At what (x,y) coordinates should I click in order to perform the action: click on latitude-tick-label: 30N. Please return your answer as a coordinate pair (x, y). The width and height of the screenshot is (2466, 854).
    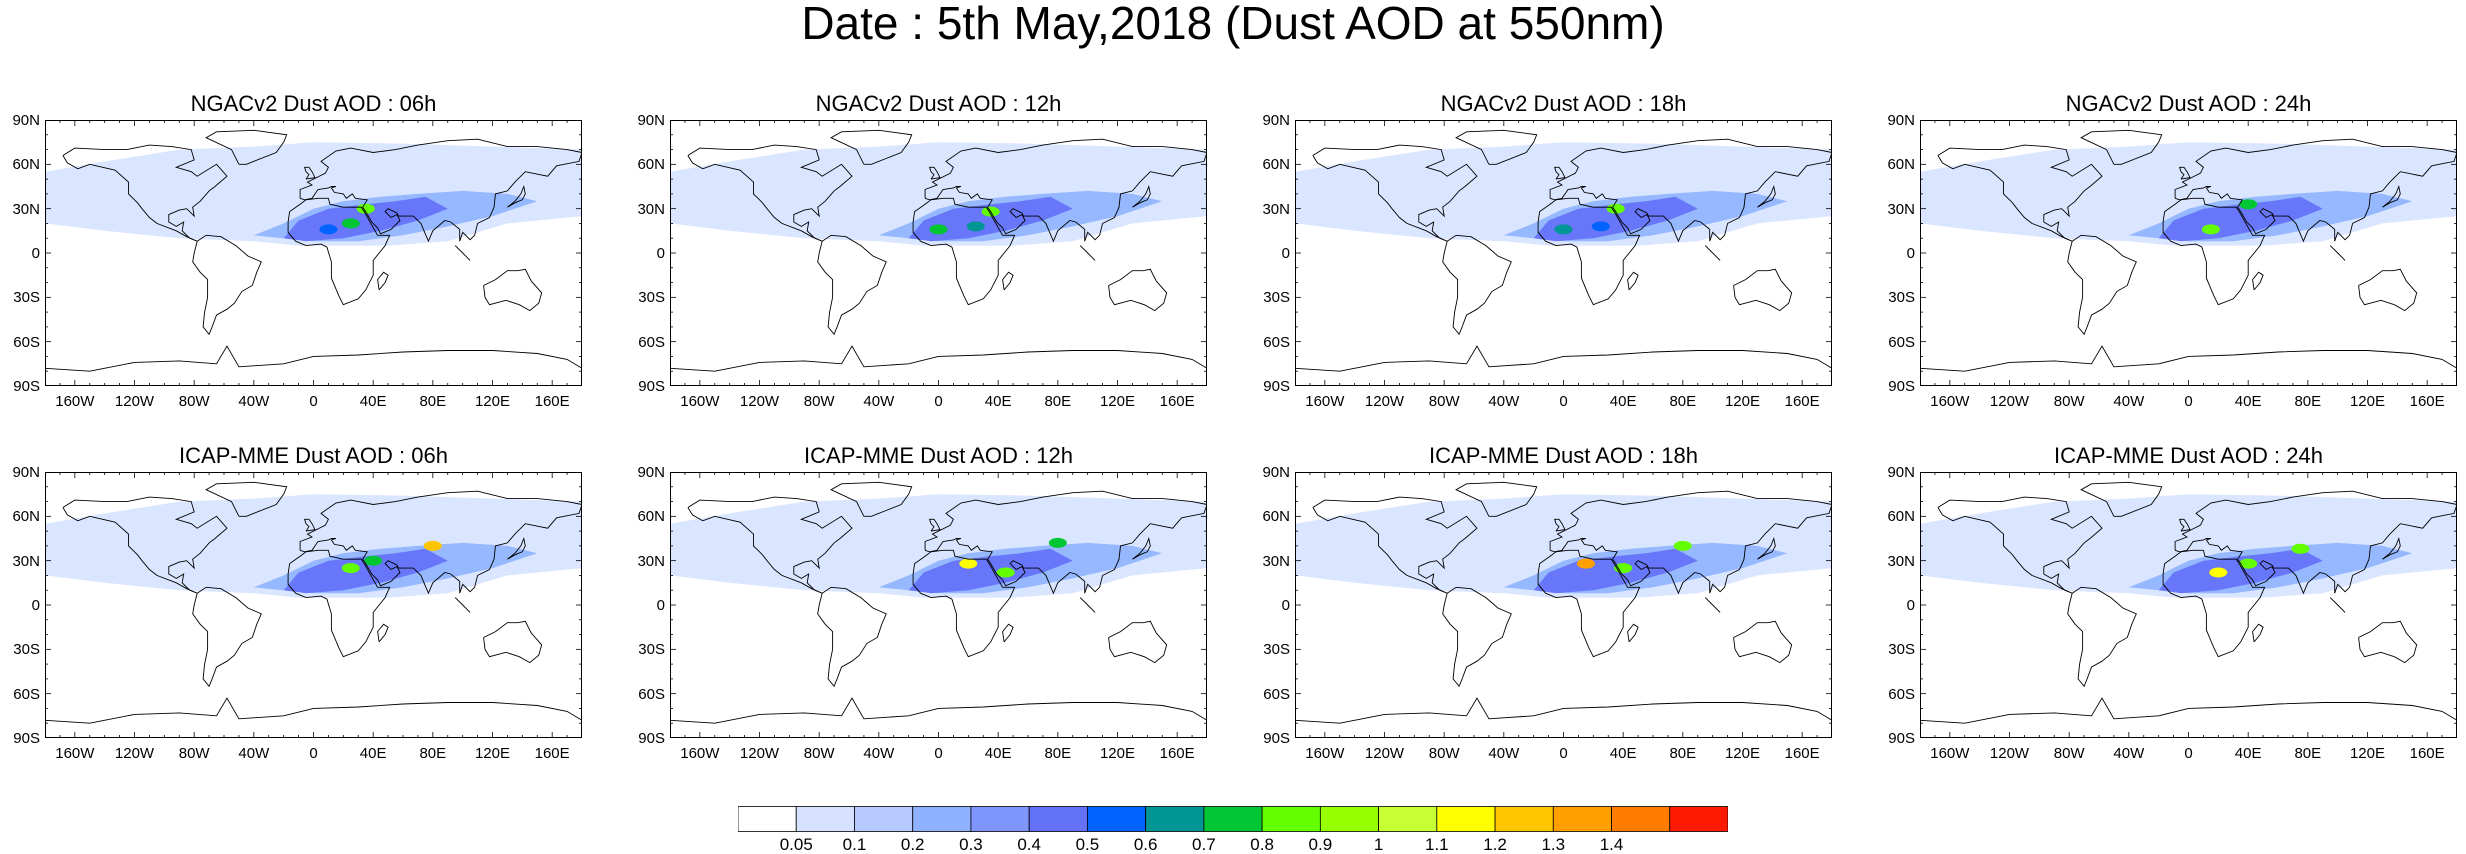
    Looking at the image, I should click on (1901, 561).